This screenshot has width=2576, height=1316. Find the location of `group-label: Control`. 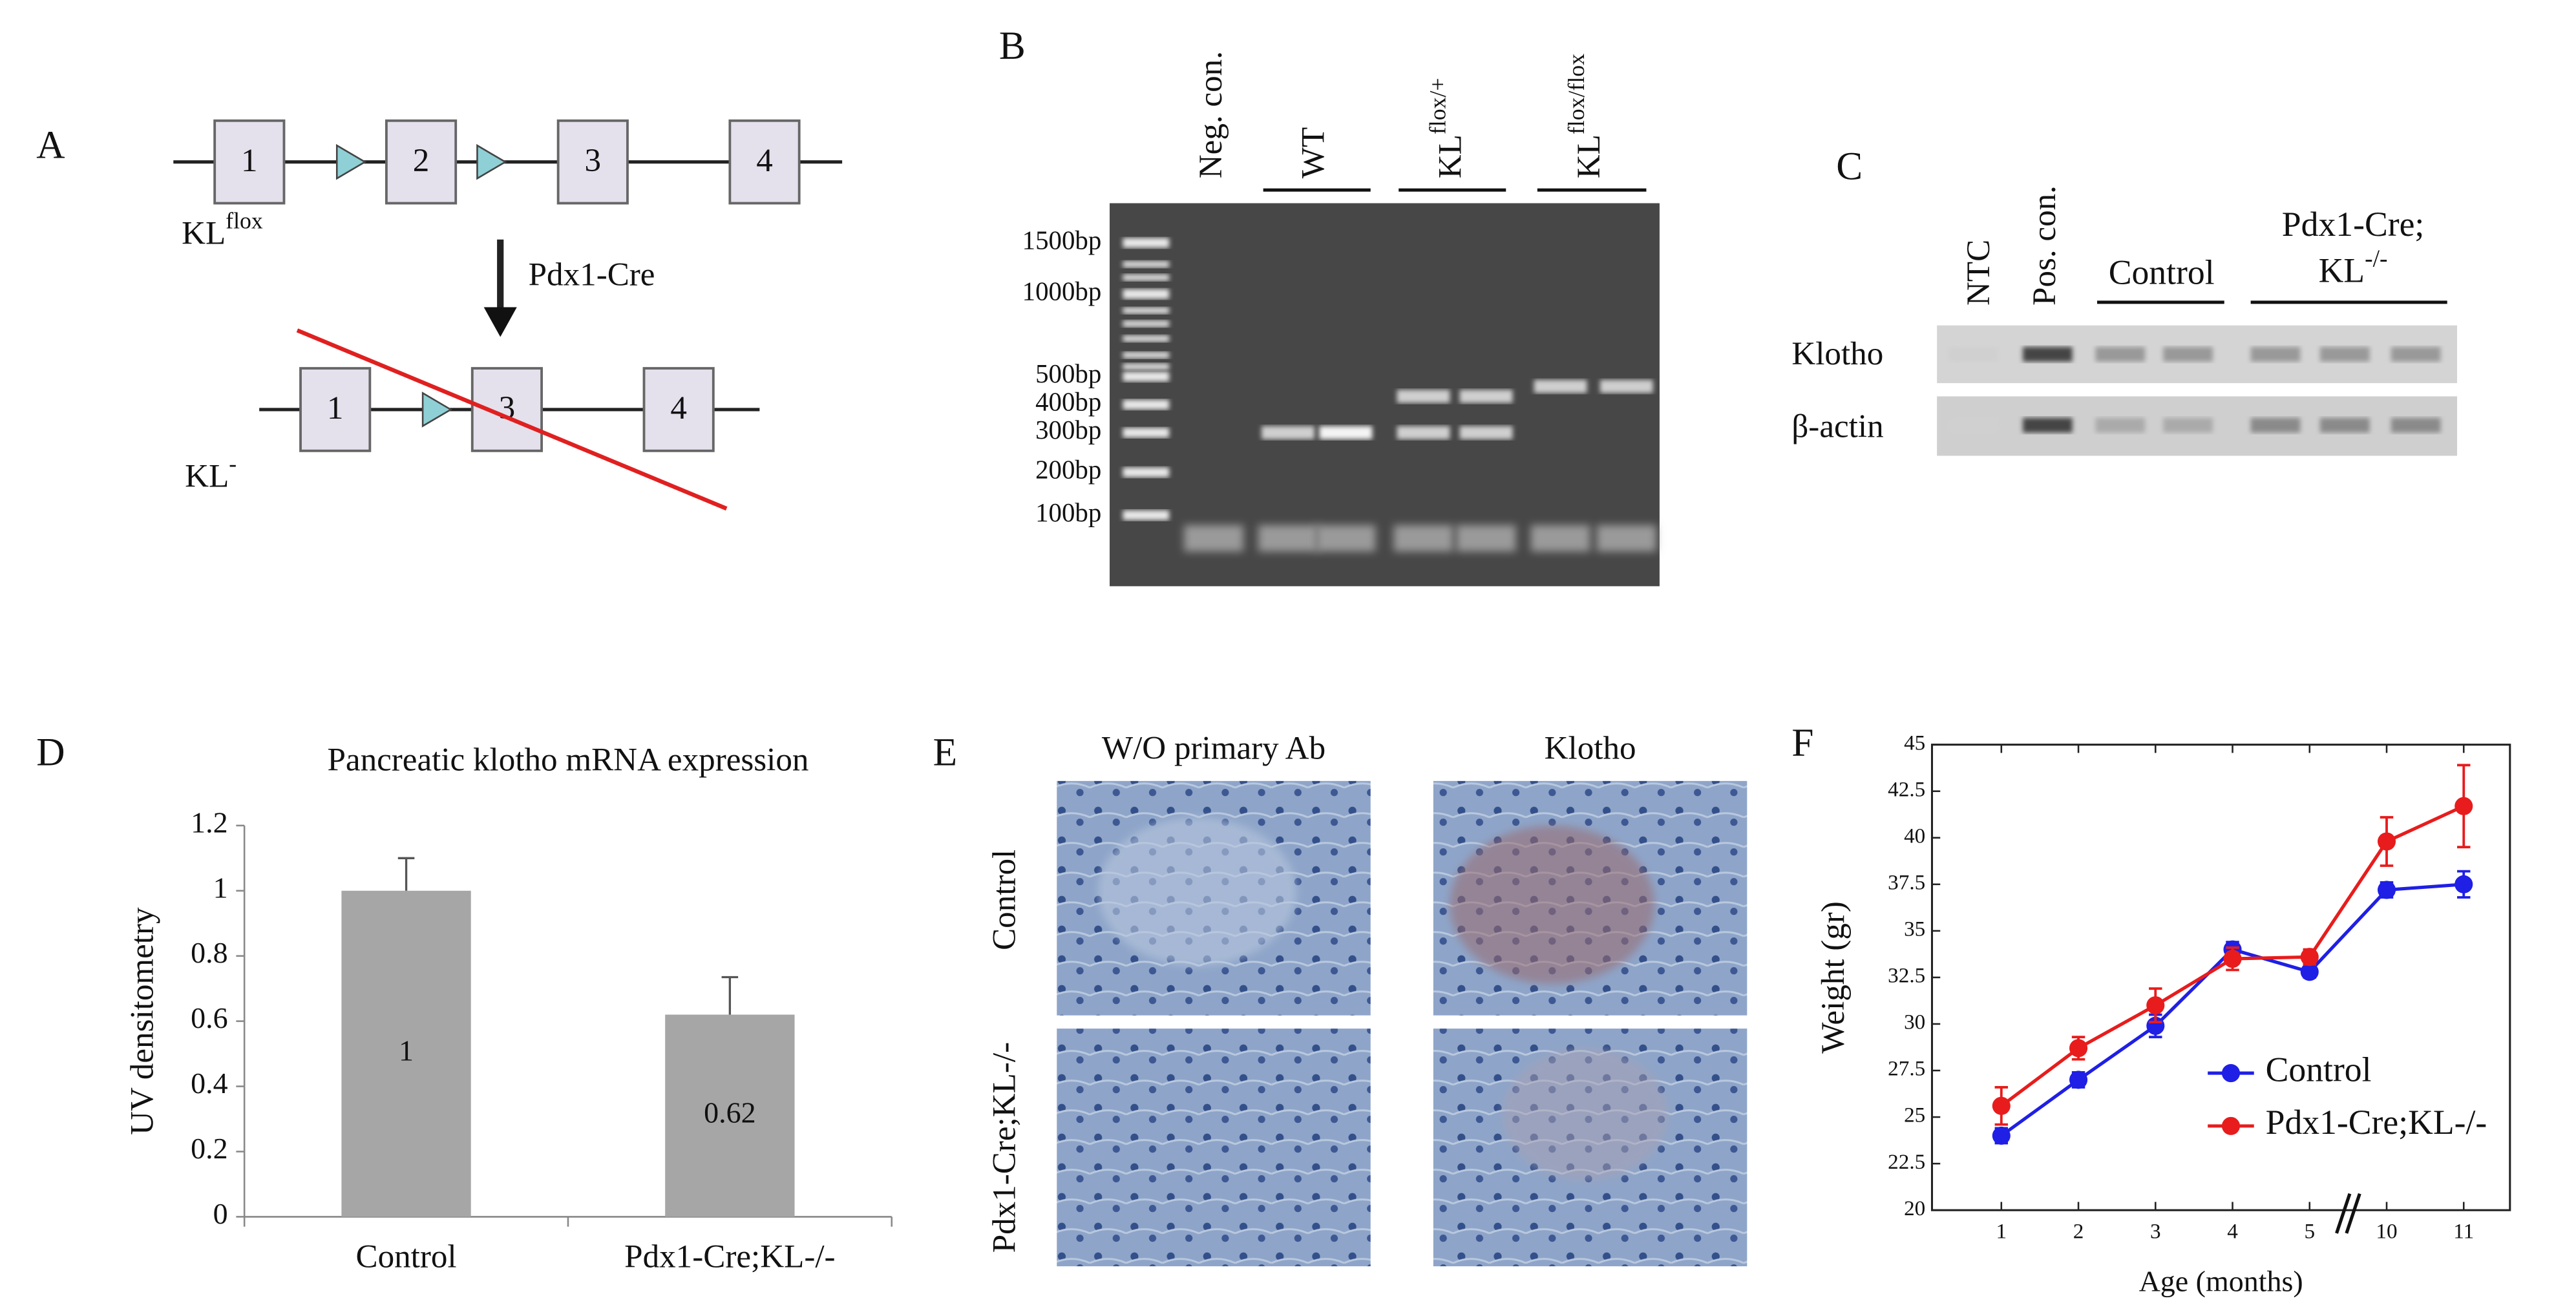

group-label: Control is located at coordinates (2162, 272).